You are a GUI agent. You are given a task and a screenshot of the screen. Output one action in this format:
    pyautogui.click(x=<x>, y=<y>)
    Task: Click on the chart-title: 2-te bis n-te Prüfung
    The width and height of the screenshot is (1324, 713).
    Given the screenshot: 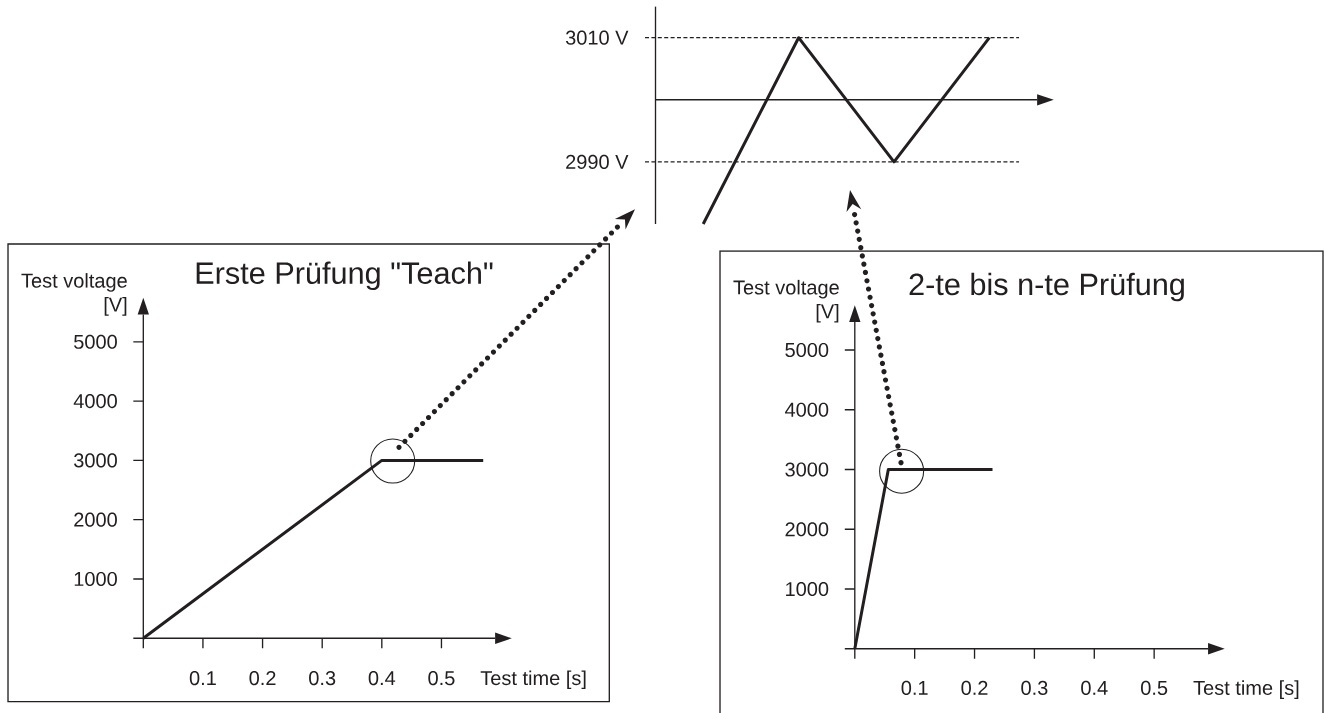 What is the action you would take?
    pyautogui.click(x=1046, y=287)
    